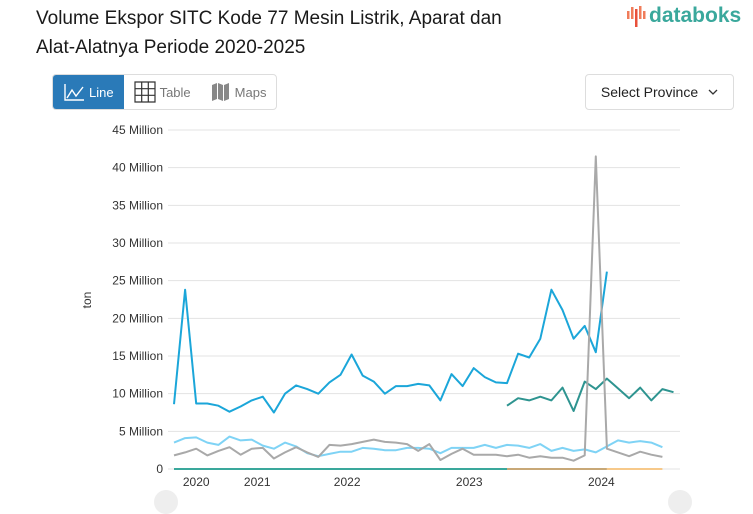  I want to click on tab-table: Table, so click(162, 92).